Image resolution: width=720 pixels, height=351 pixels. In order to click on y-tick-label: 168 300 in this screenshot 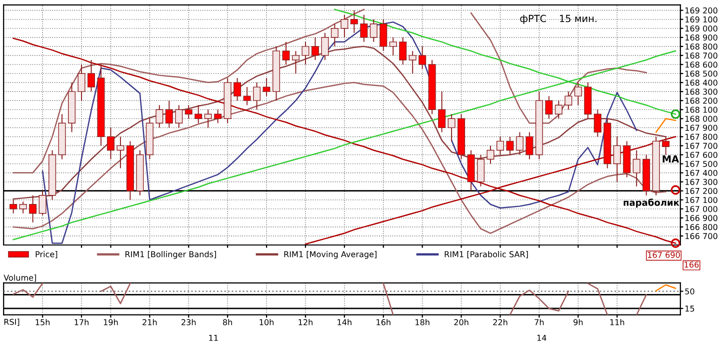, I will do `click(701, 91)`.